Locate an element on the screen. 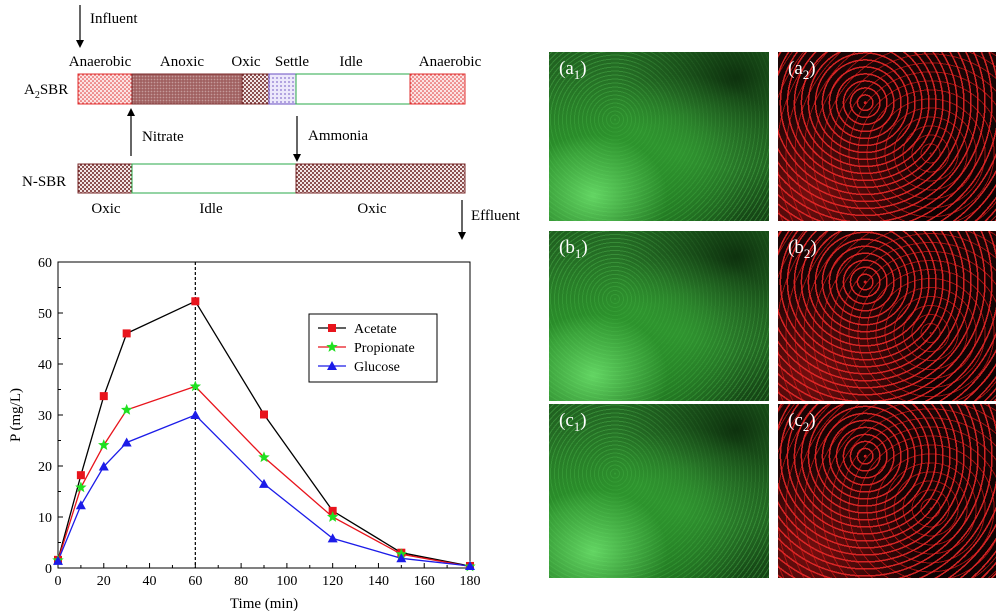  y-tick-label: 60 is located at coordinates (45, 263).